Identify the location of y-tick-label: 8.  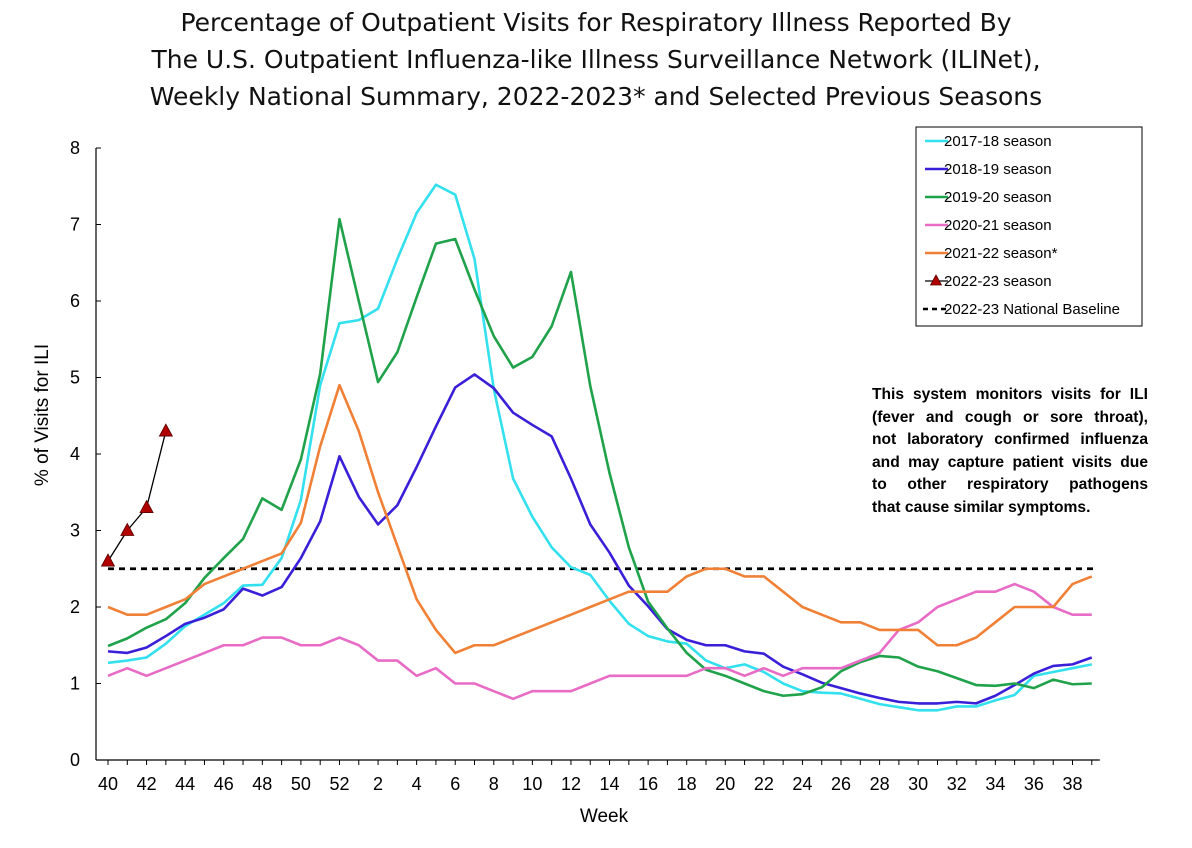
(75, 148).